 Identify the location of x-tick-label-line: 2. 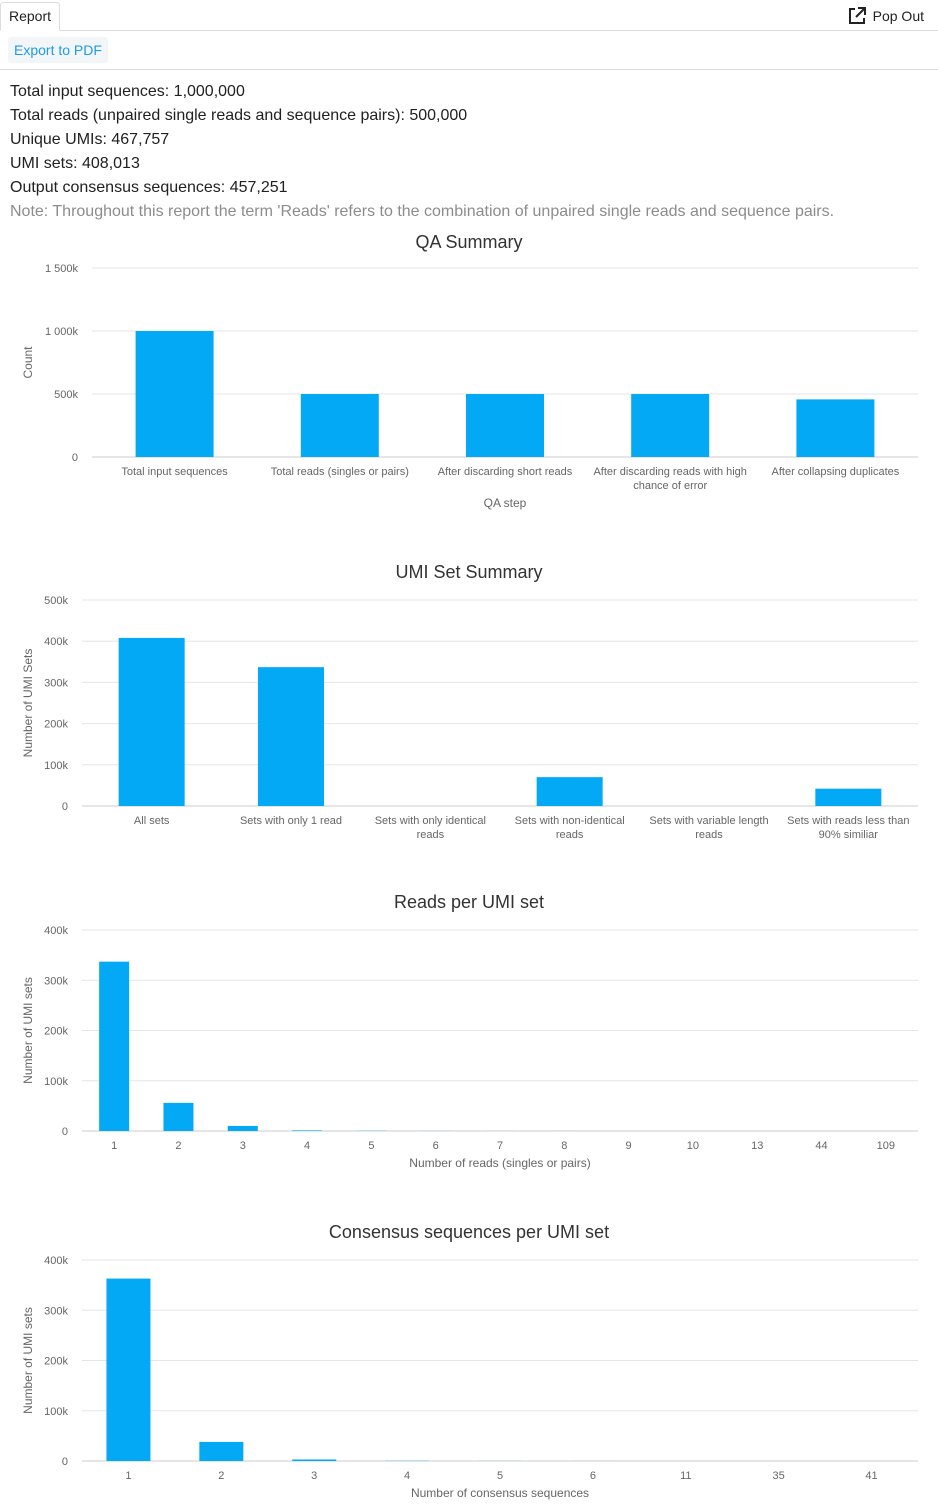
(221, 1476).